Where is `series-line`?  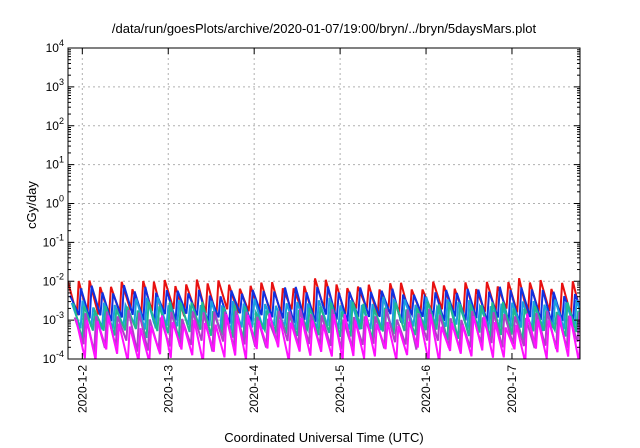 series-line is located at coordinates (327, 336).